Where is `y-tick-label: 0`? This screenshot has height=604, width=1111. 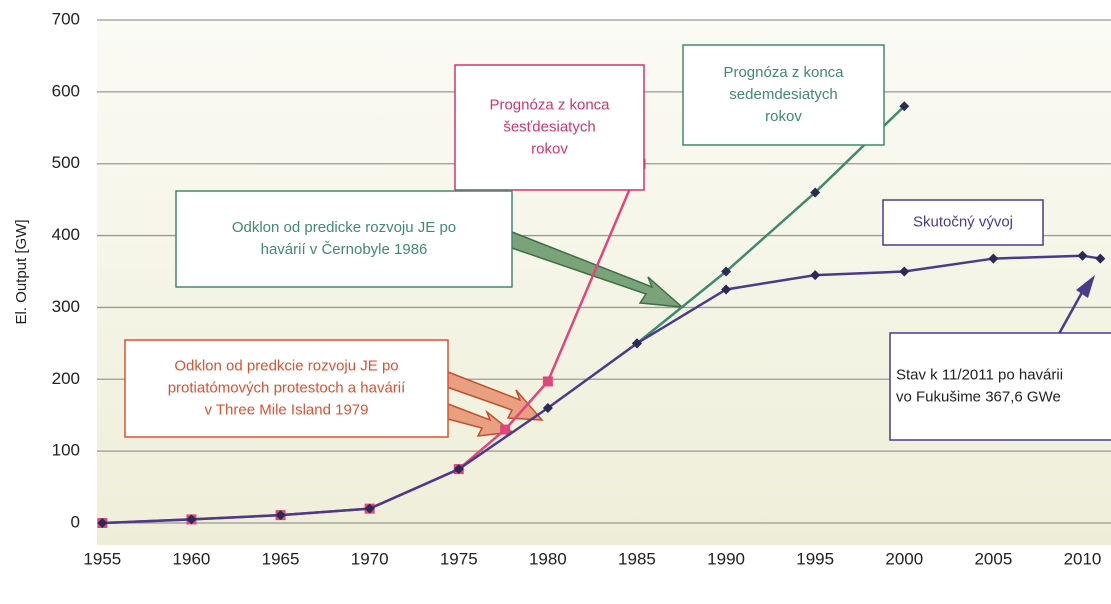 y-tick-label: 0 is located at coordinates (75, 521).